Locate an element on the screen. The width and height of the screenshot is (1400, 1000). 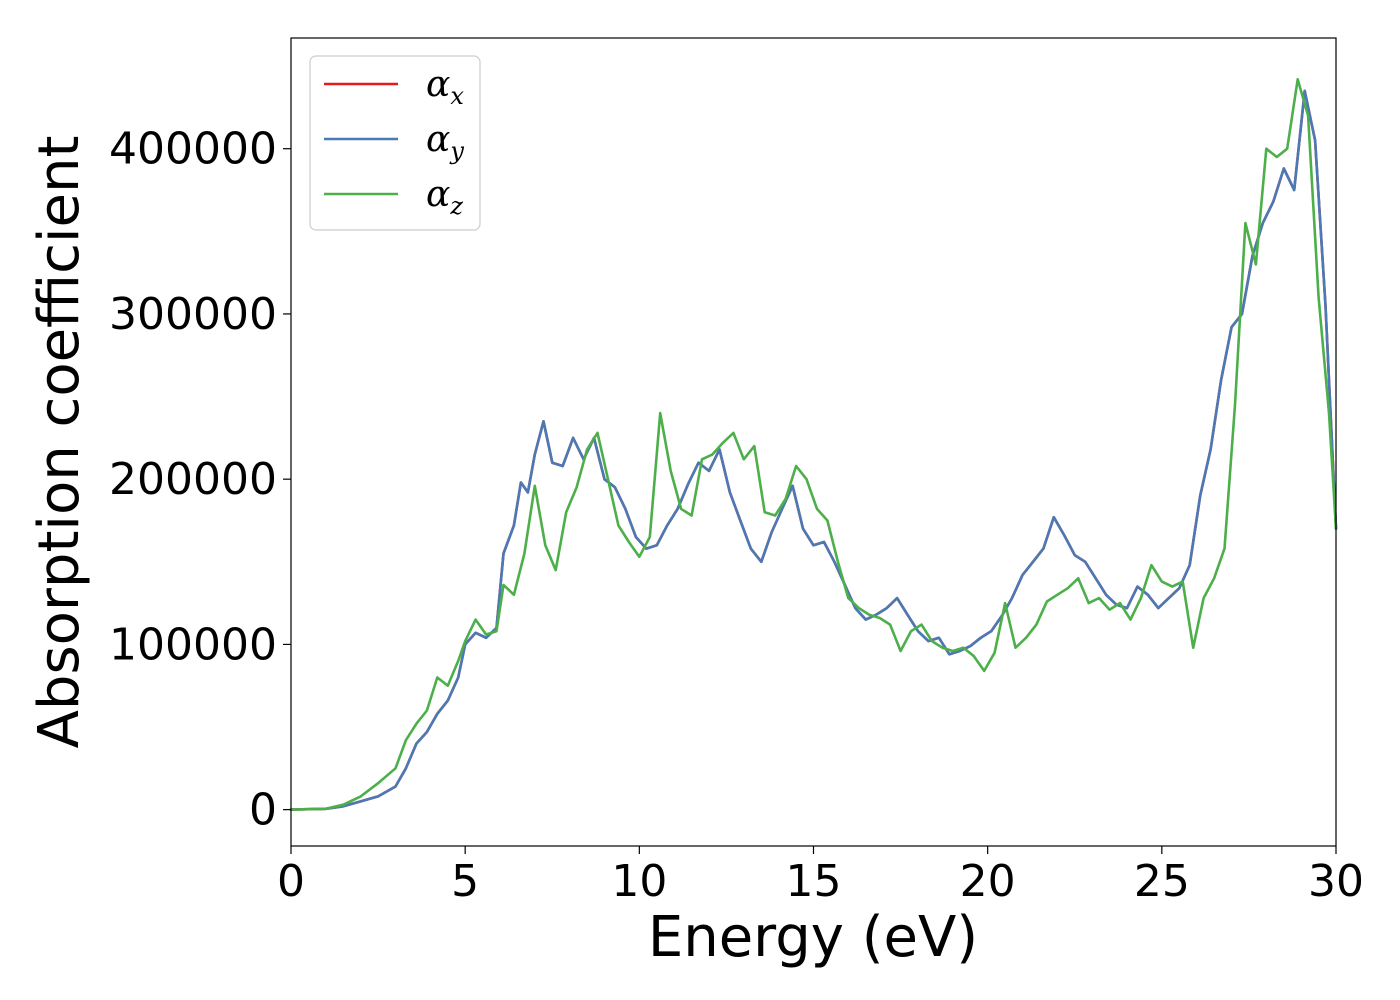
y-axis-ticks: 0 100000 200000 300000 400000 is located at coordinates (200, 480).